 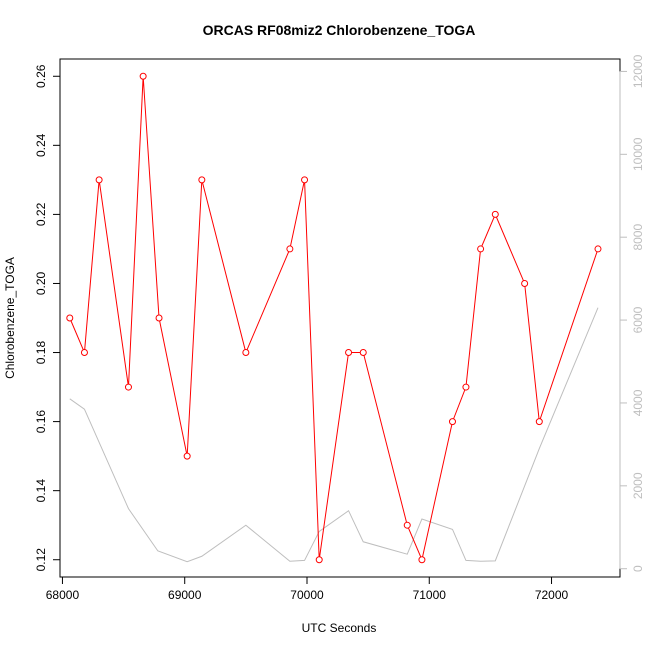 I want to click on y-tick-label: 0.24, so click(x=41, y=145).